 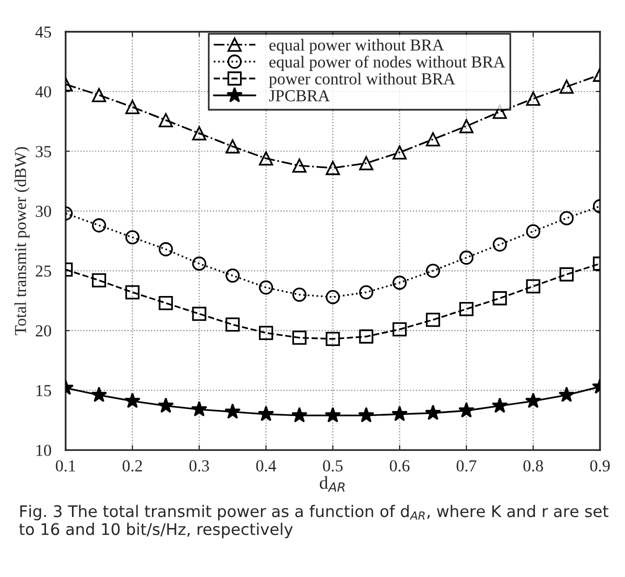 What do you see at coordinates (43, 32) in the screenshot?
I see `y-tick-label: 45` at bounding box center [43, 32].